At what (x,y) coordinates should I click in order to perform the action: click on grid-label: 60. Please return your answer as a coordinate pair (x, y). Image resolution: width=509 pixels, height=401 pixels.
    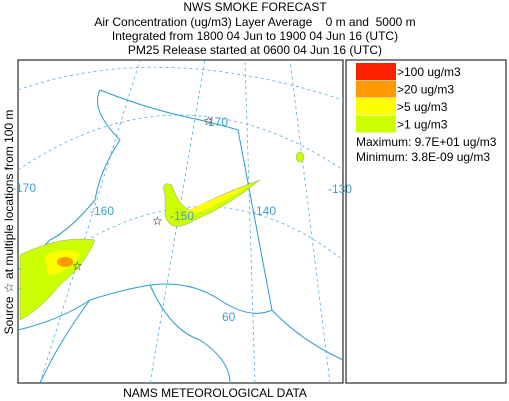
    Looking at the image, I should click on (229, 317).